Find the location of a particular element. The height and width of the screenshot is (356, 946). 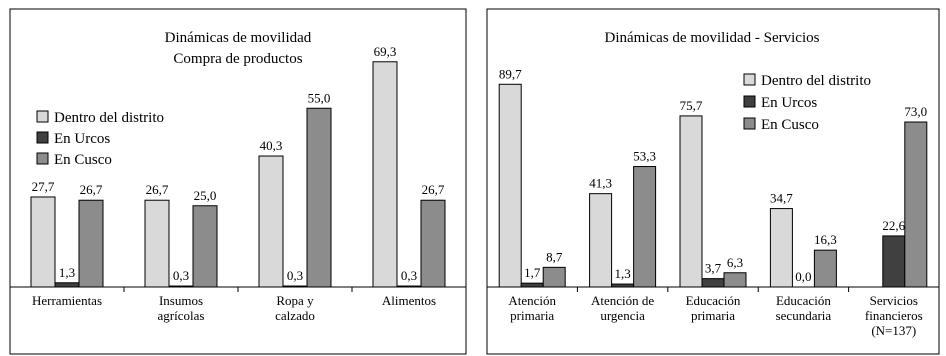

chart1-category-label: Herramientas is located at coordinates (67, 300).